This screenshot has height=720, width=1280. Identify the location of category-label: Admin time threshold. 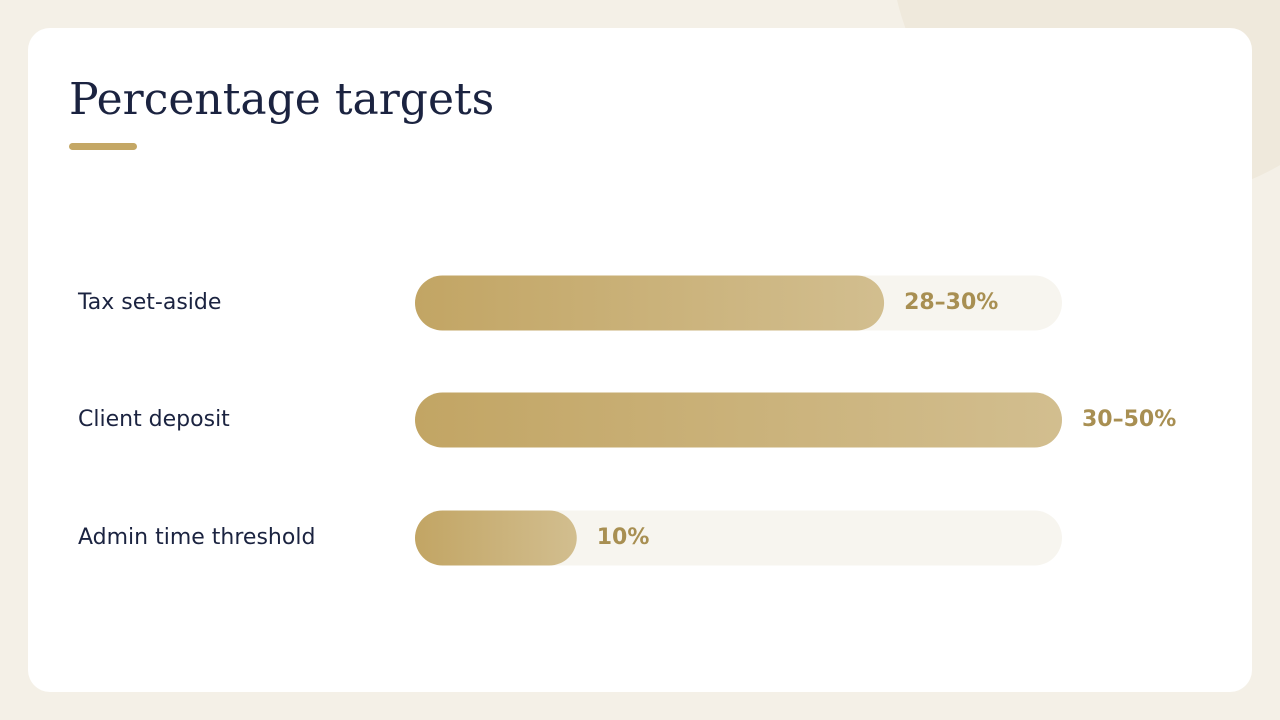
(196, 537).